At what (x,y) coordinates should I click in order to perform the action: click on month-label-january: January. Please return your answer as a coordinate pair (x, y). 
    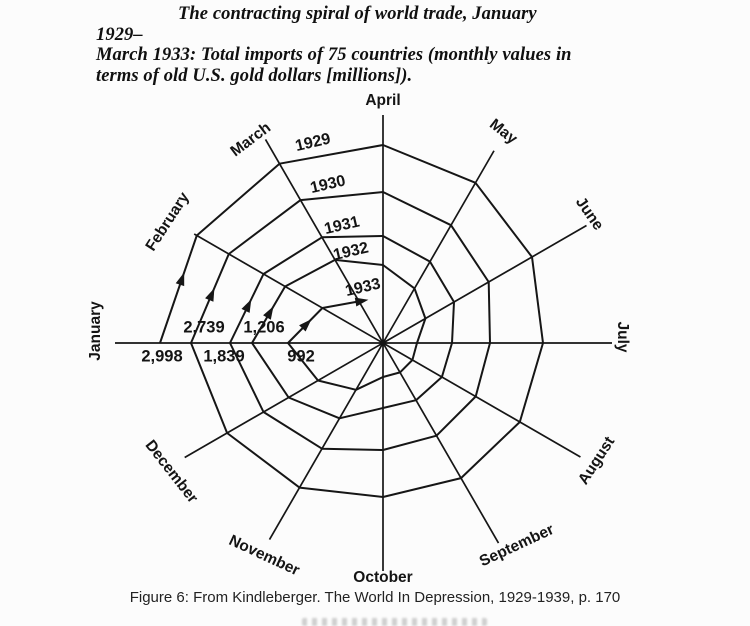
    Looking at the image, I should click on (95, 331).